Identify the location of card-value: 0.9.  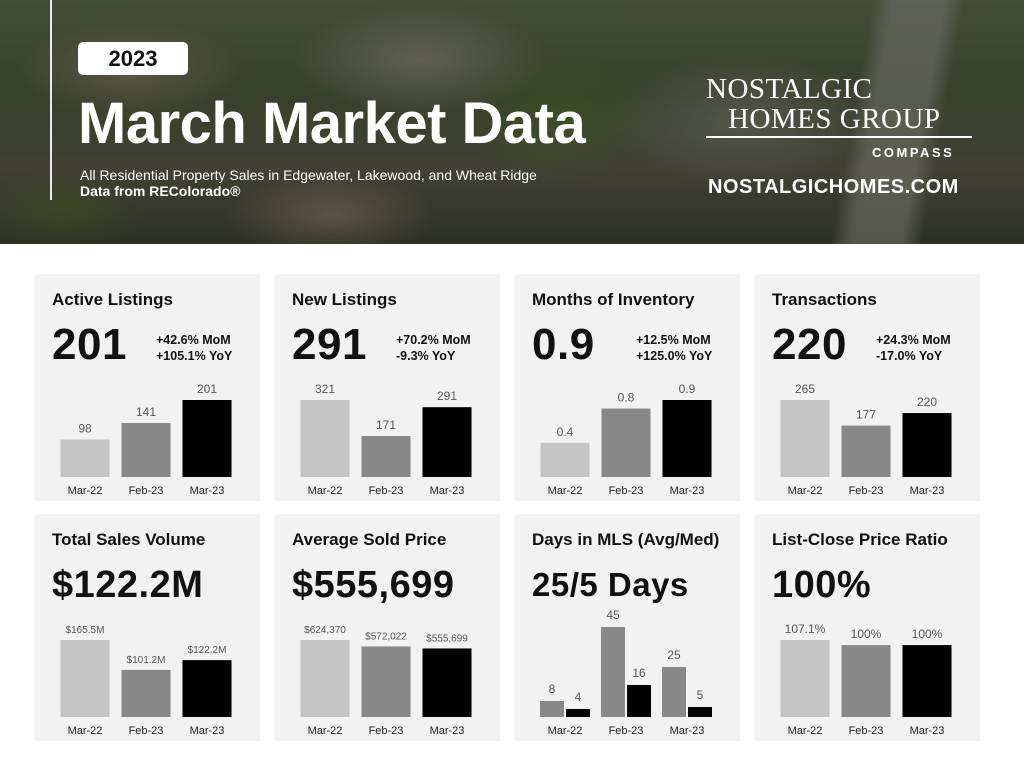
(563, 344).